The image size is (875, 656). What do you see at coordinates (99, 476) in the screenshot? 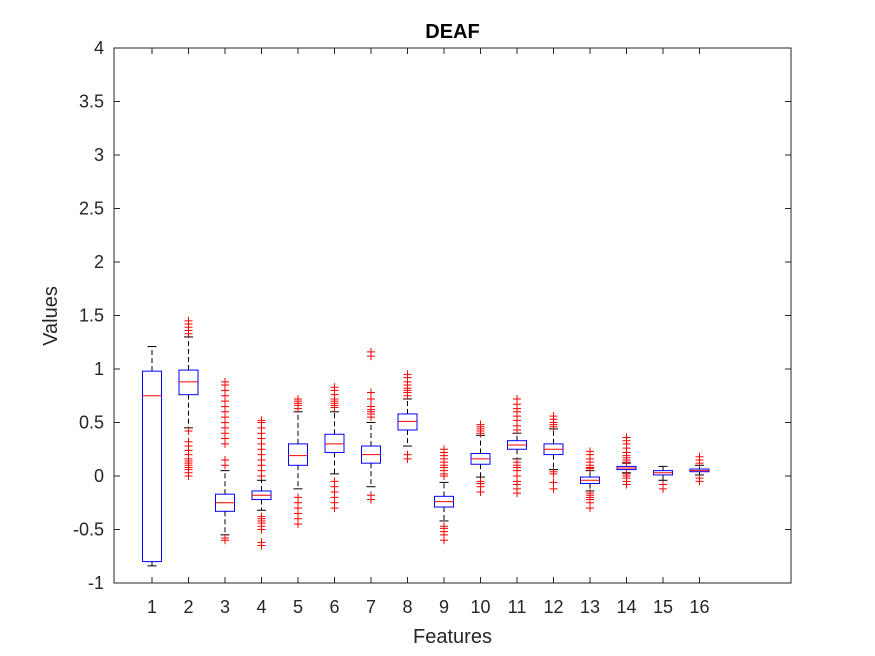
I see `y-tick-label: 0` at bounding box center [99, 476].